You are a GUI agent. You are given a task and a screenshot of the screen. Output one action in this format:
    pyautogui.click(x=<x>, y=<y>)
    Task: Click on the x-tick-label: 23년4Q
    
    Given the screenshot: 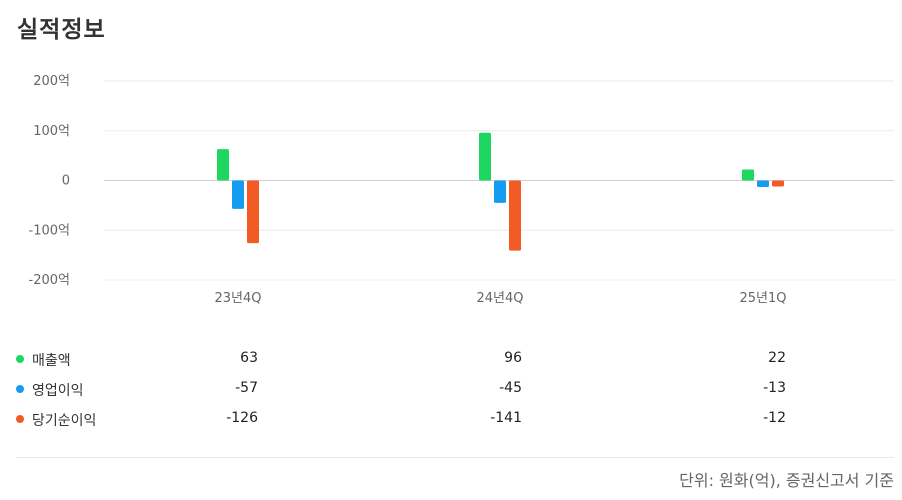 What is the action you would take?
    pyautogui.click(x=237, y=298)
    